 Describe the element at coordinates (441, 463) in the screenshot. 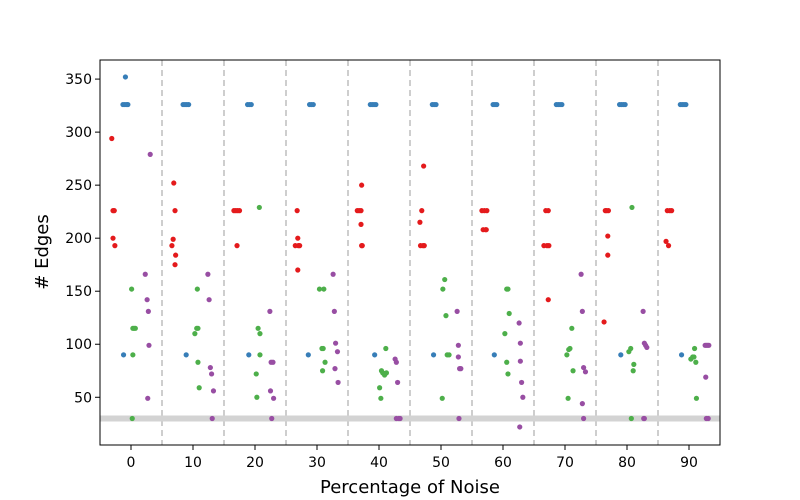

I see `x-tick-label: 50` at that location.